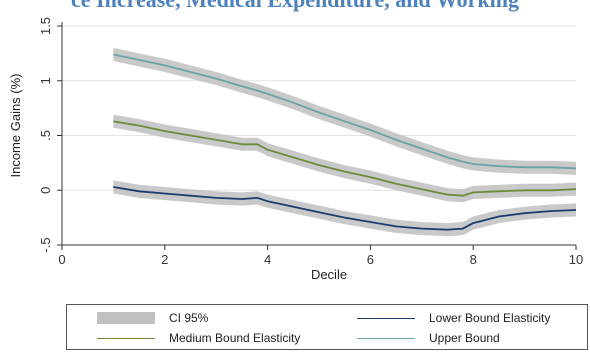 The width and height of the screenshot is (590, 352). I want to click on y-tick-label: .5, so click(45, 135).